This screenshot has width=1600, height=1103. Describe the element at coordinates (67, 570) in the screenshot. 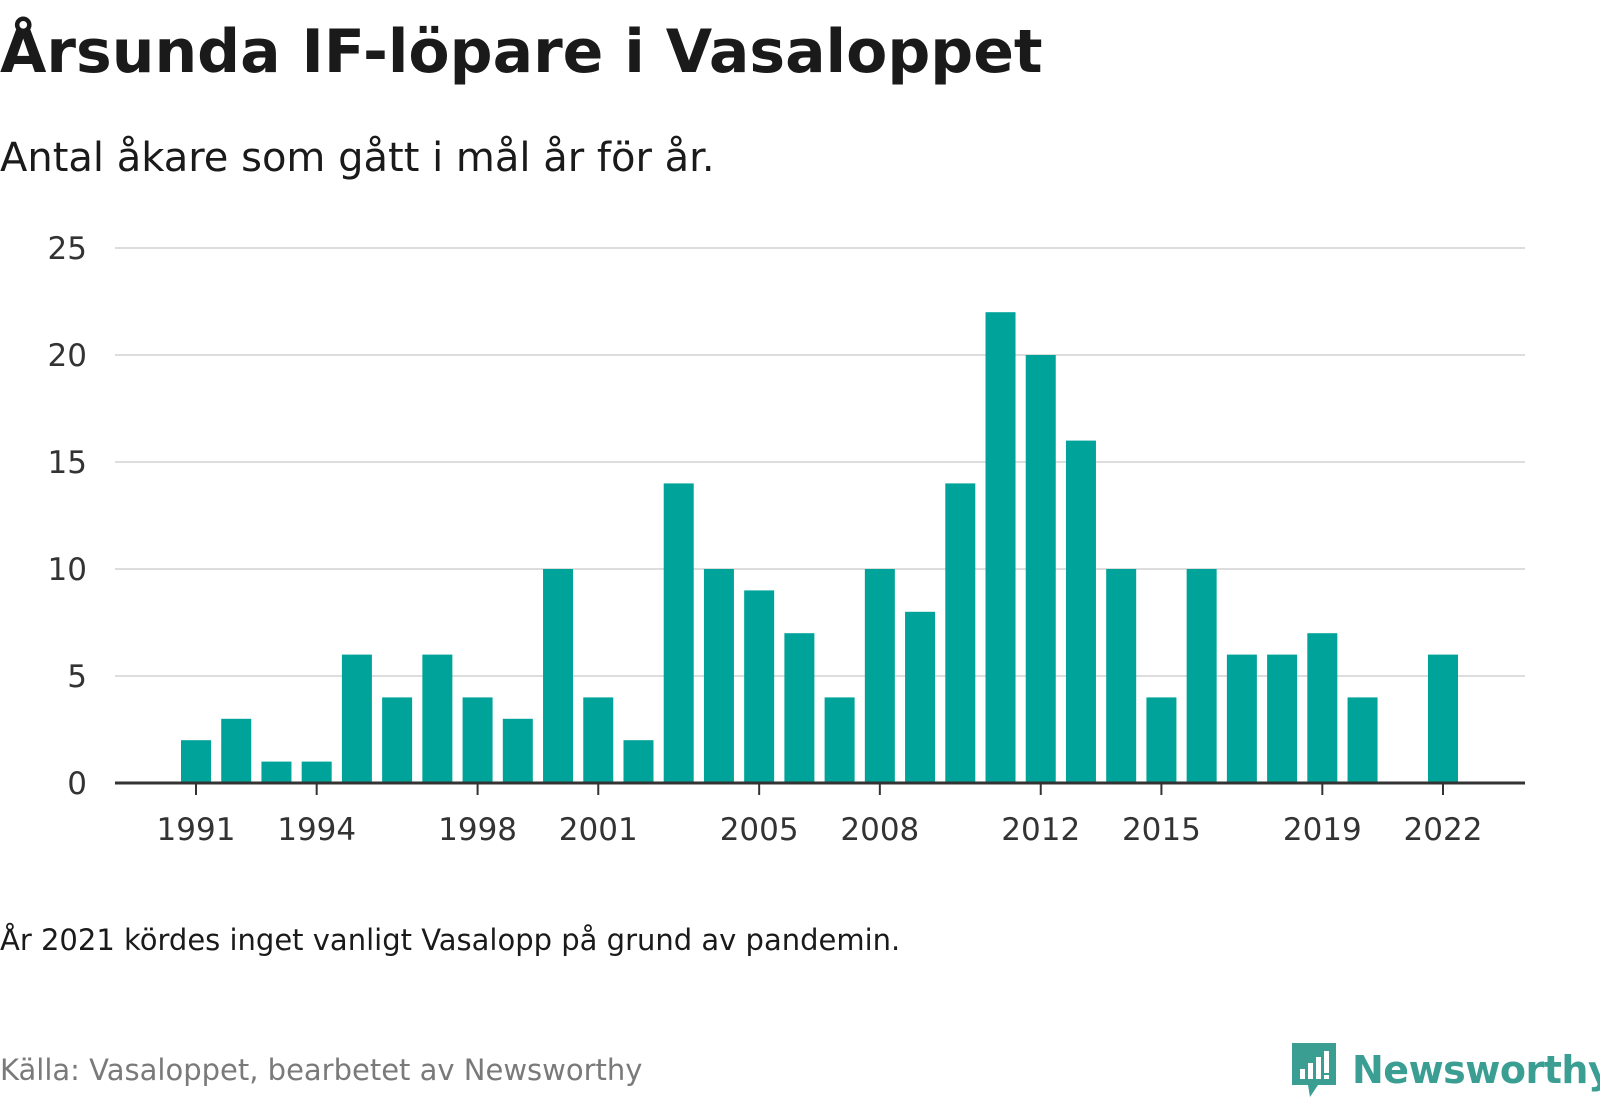

I see `y-tick-label: 10` at that location.